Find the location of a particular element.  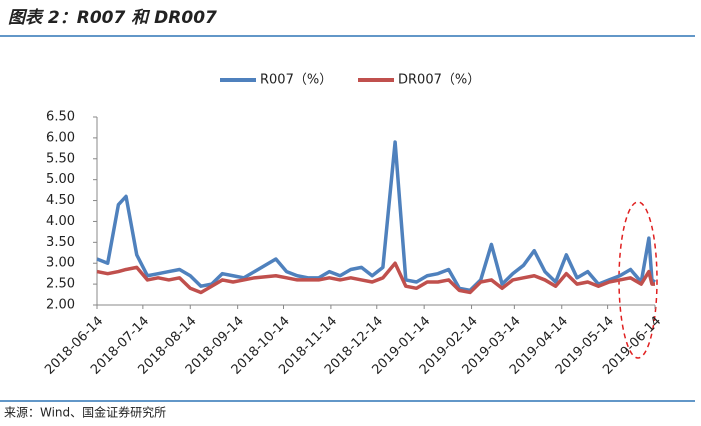

y-tick-label: 6.50 is located at coordinates (60, 117).